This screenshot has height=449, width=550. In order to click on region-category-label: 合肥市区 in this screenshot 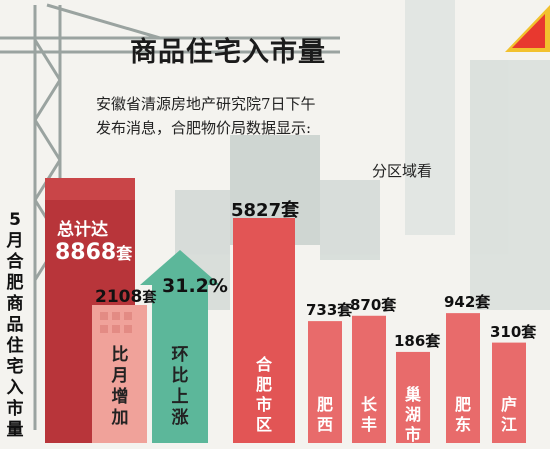, I will do `click(263, 394)`.